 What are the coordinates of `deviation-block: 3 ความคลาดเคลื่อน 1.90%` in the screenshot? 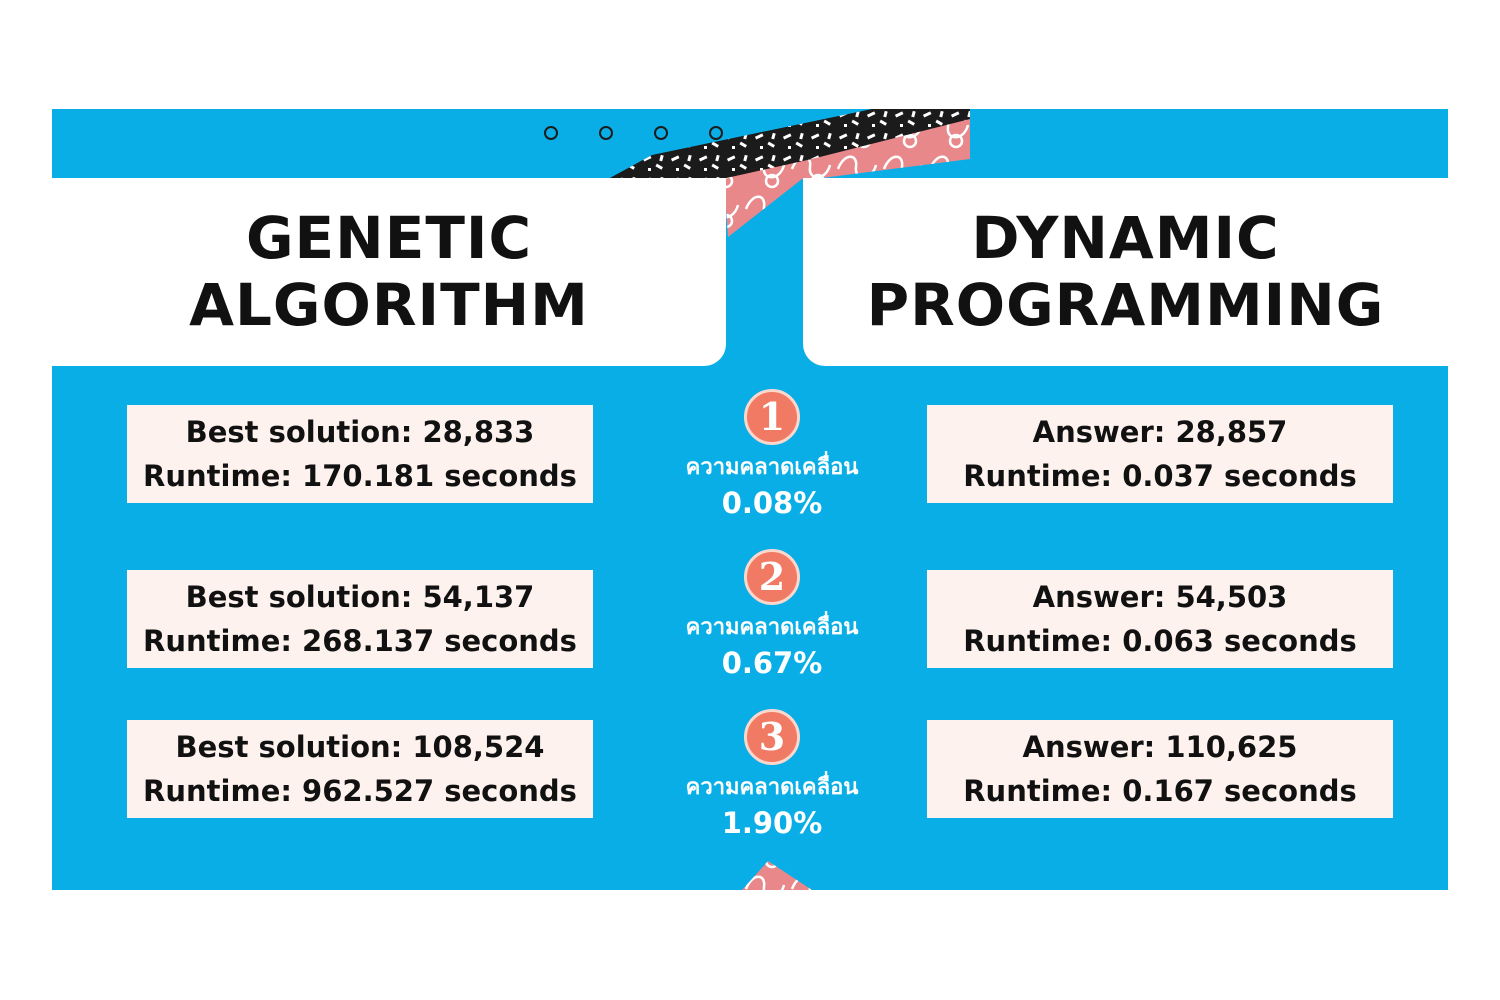 It's located at (772, 774).